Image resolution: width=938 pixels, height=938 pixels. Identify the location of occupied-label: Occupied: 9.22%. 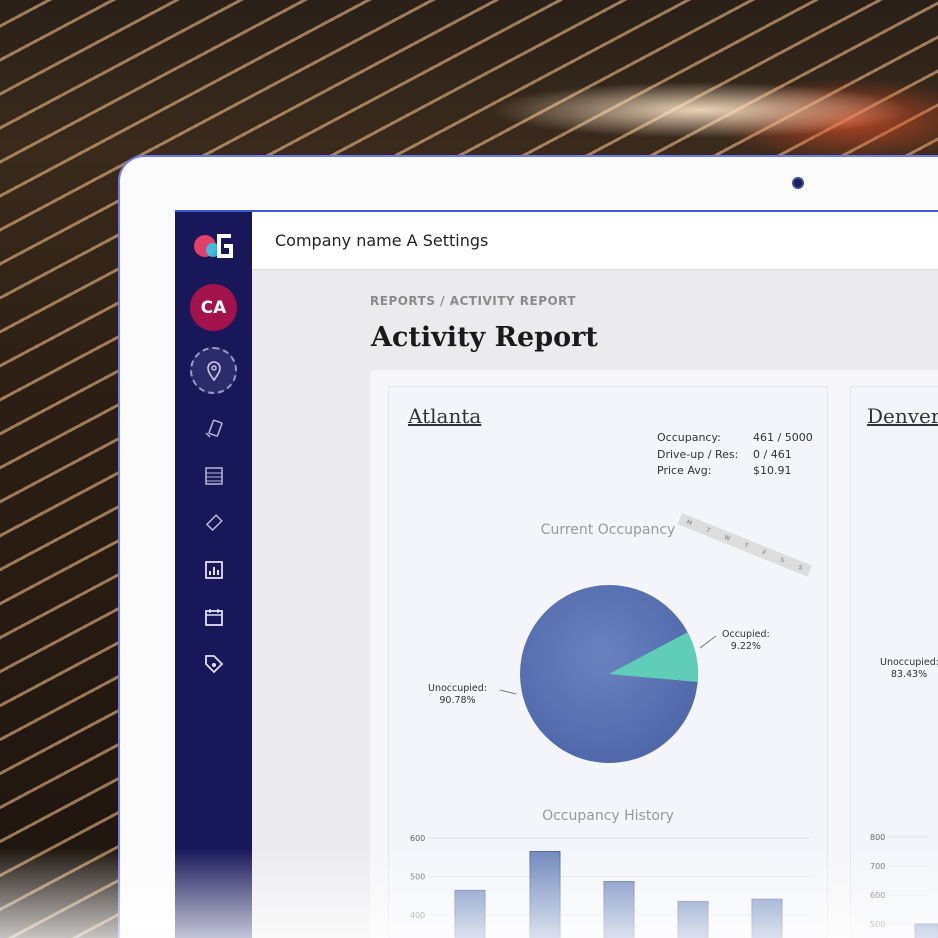
(746, 641).